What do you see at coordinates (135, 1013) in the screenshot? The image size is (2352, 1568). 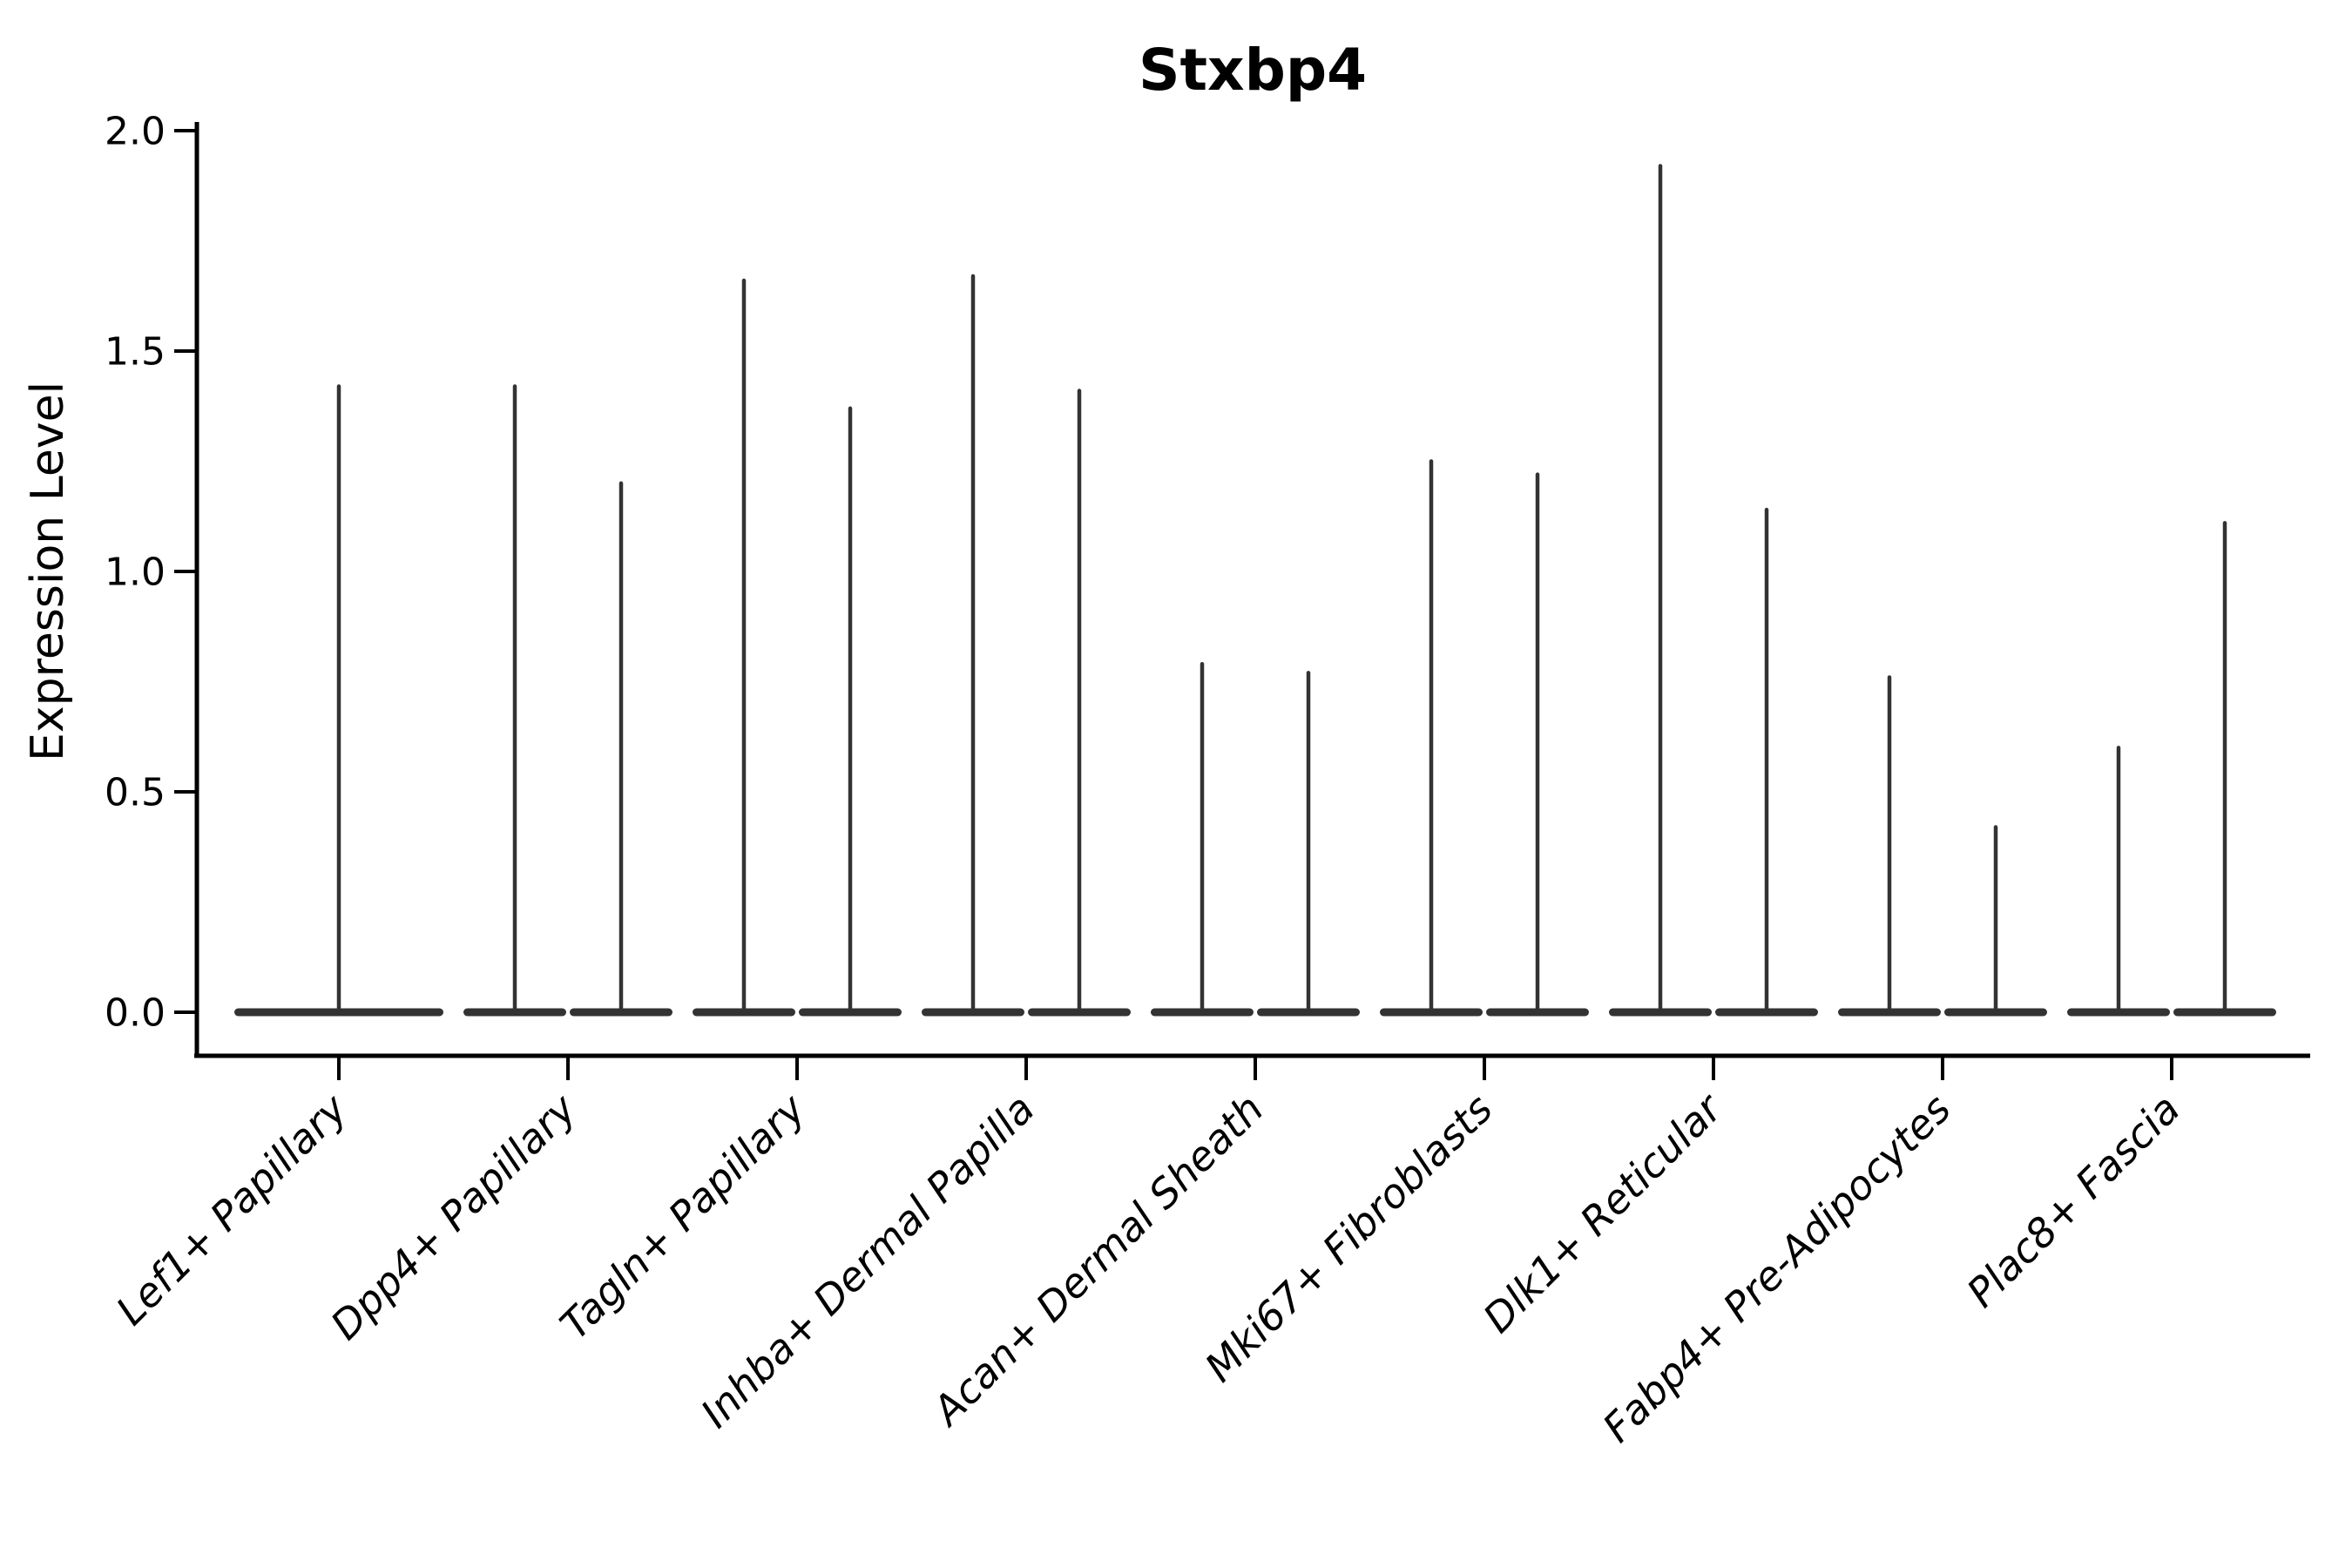 I see `y-tick-label: 0.0` at bounding box center [135, 1013].